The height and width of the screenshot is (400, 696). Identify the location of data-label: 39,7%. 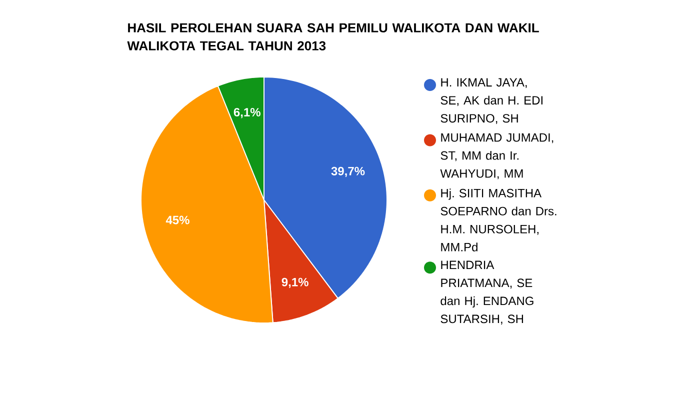
(348, 172).